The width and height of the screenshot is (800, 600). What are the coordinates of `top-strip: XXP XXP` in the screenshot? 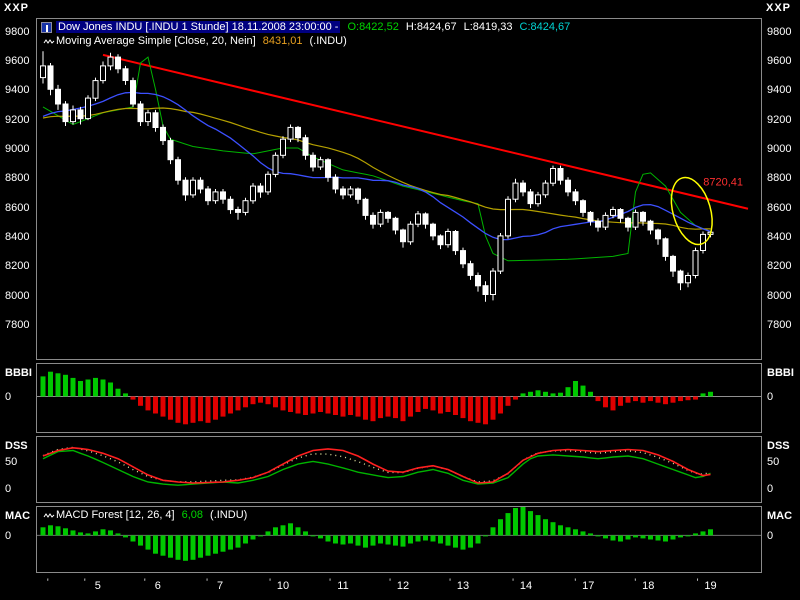 It's located at (400, 8).